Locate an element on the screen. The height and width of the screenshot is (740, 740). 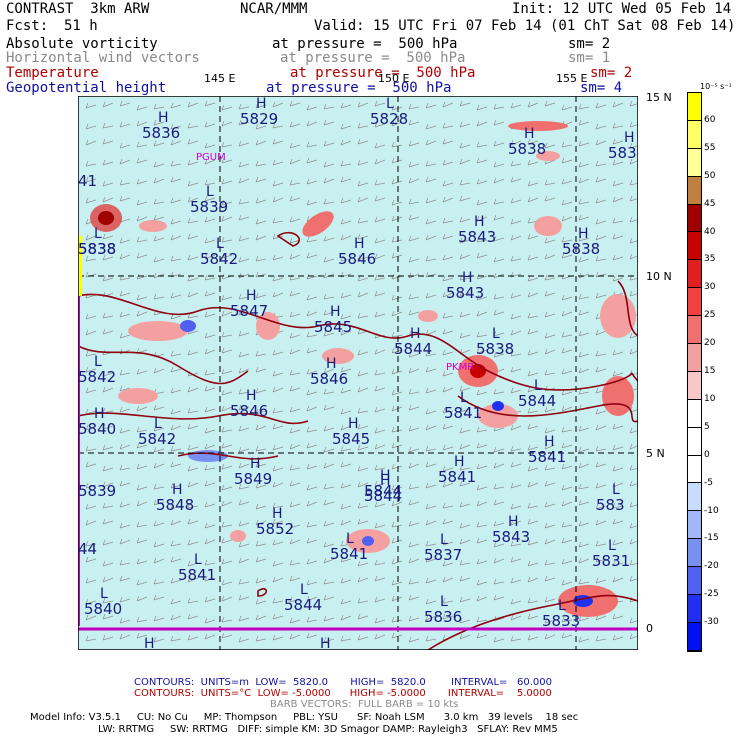
lon-label-150: 150 E is located at coordinates (394, 78).